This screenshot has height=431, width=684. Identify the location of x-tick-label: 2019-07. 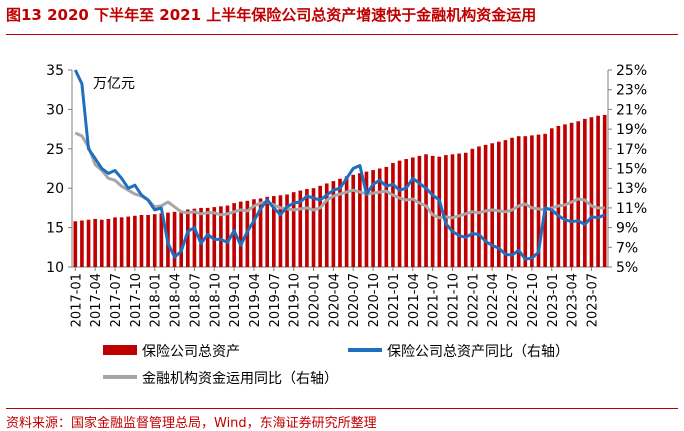
(275, 300).